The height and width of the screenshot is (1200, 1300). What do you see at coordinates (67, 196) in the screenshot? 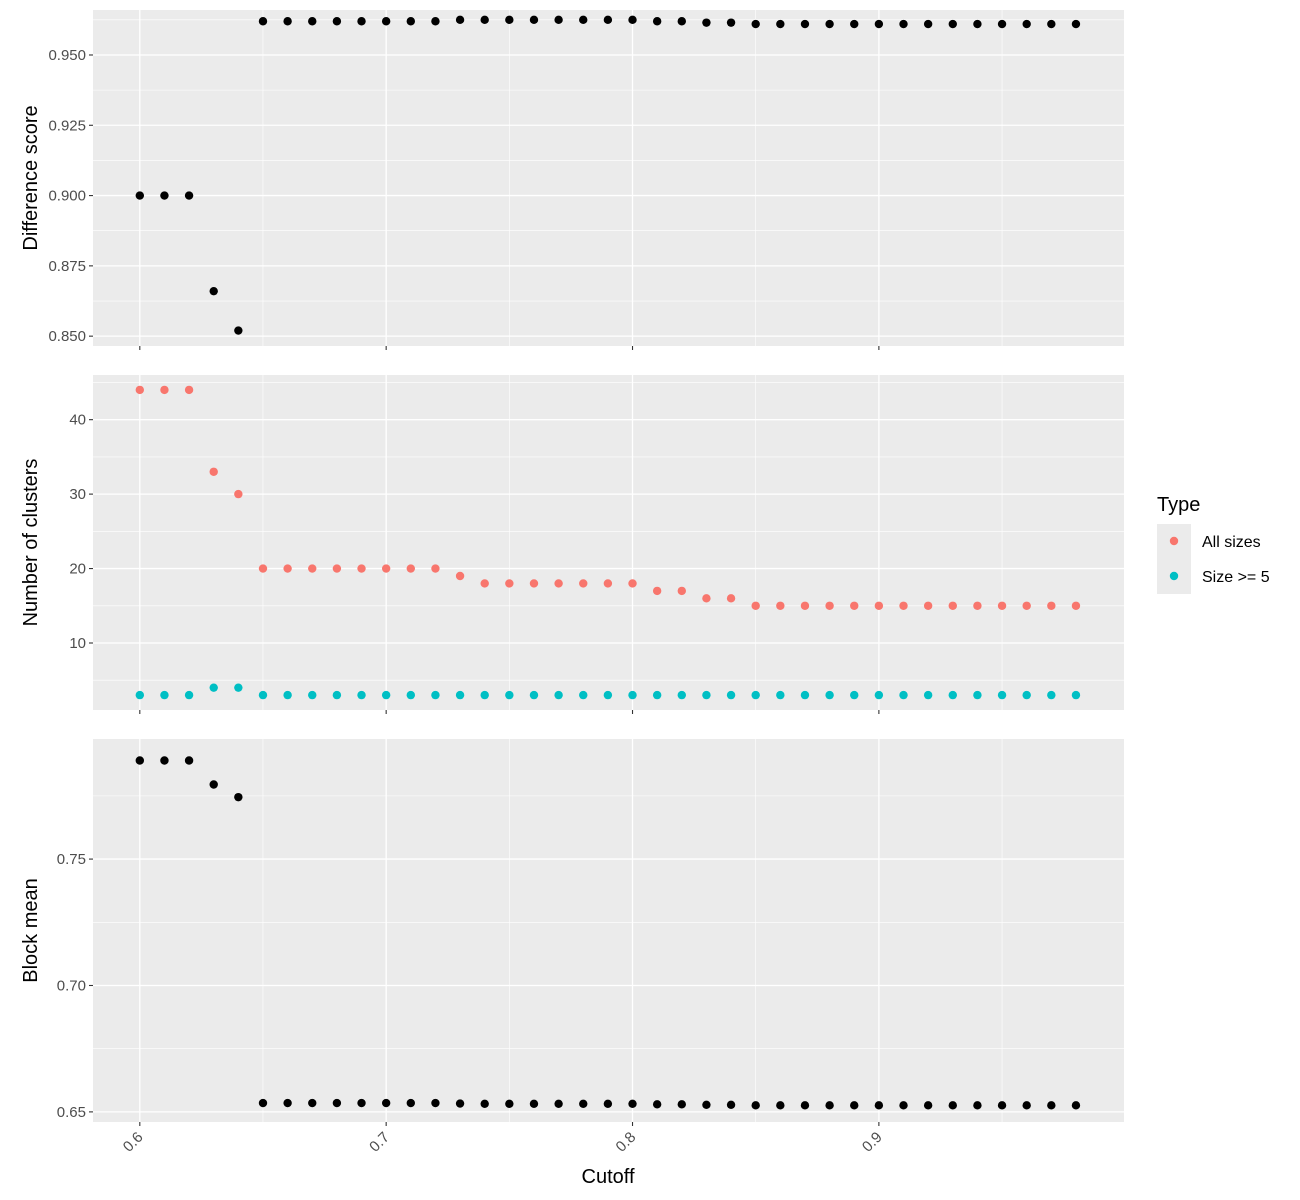
I see `y-tick-label: 0.900` at bounding box center [67, 196].